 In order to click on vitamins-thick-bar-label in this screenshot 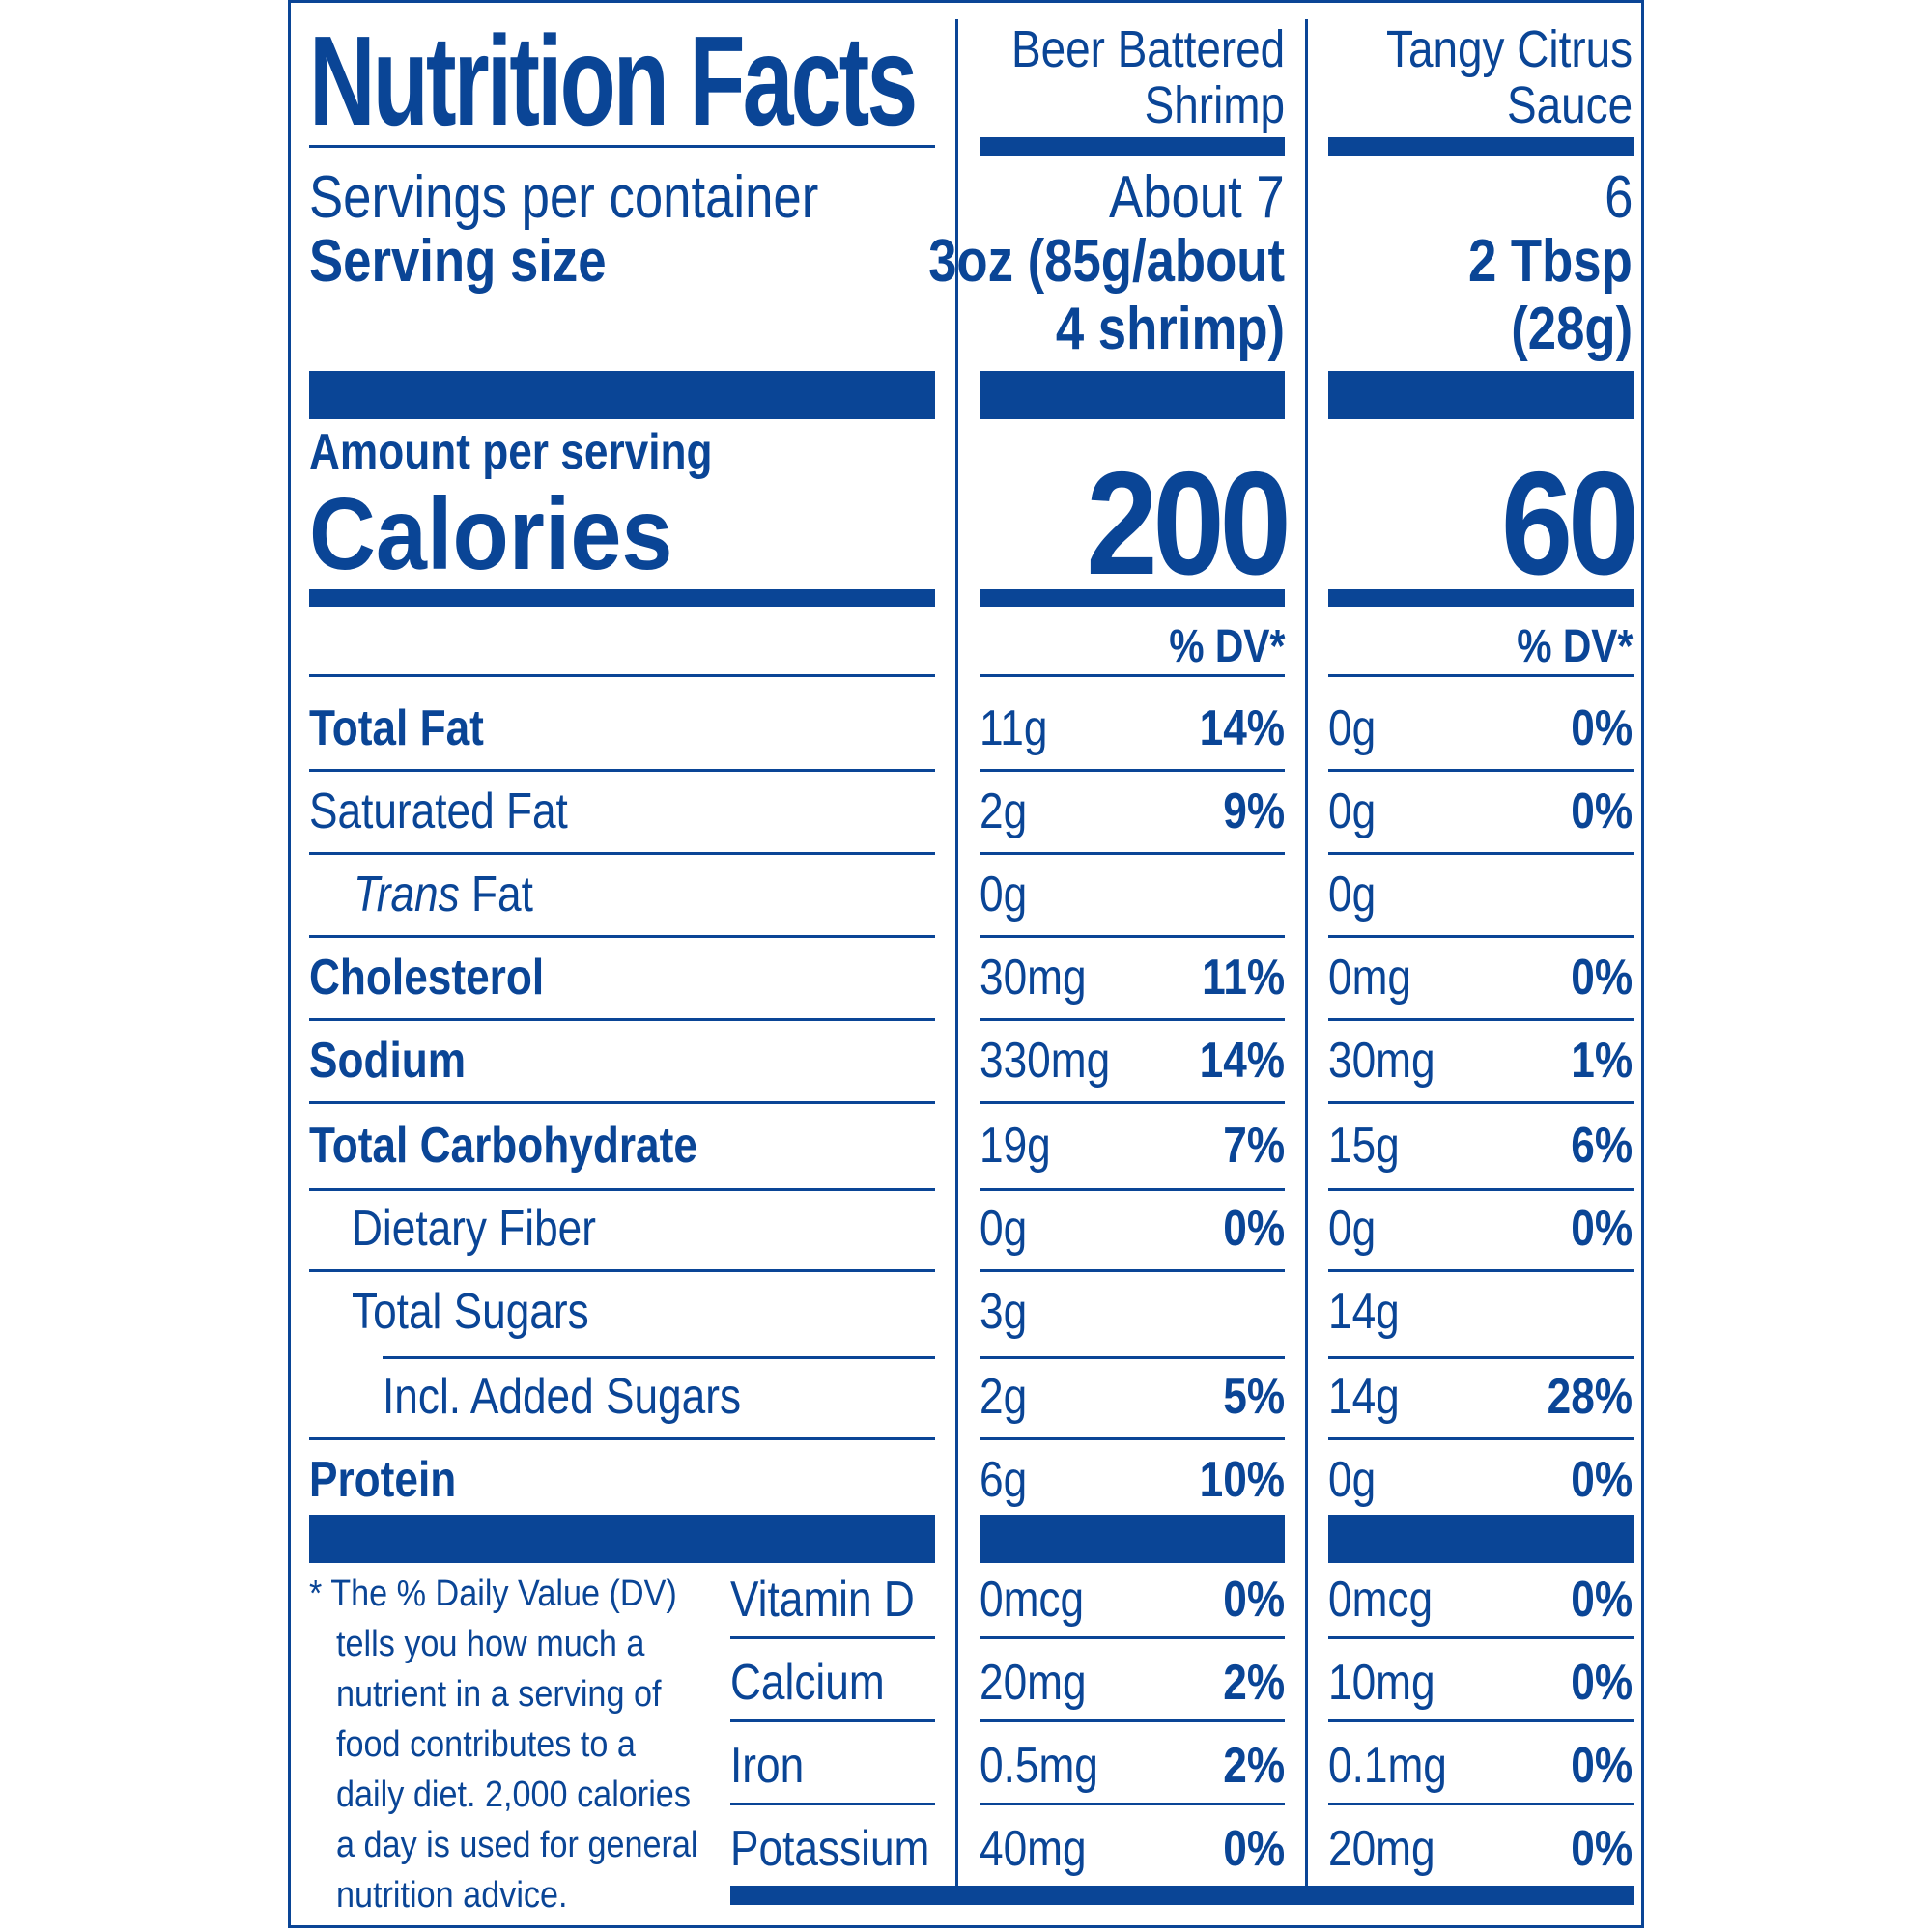, I will do `click(622, 1539)`.